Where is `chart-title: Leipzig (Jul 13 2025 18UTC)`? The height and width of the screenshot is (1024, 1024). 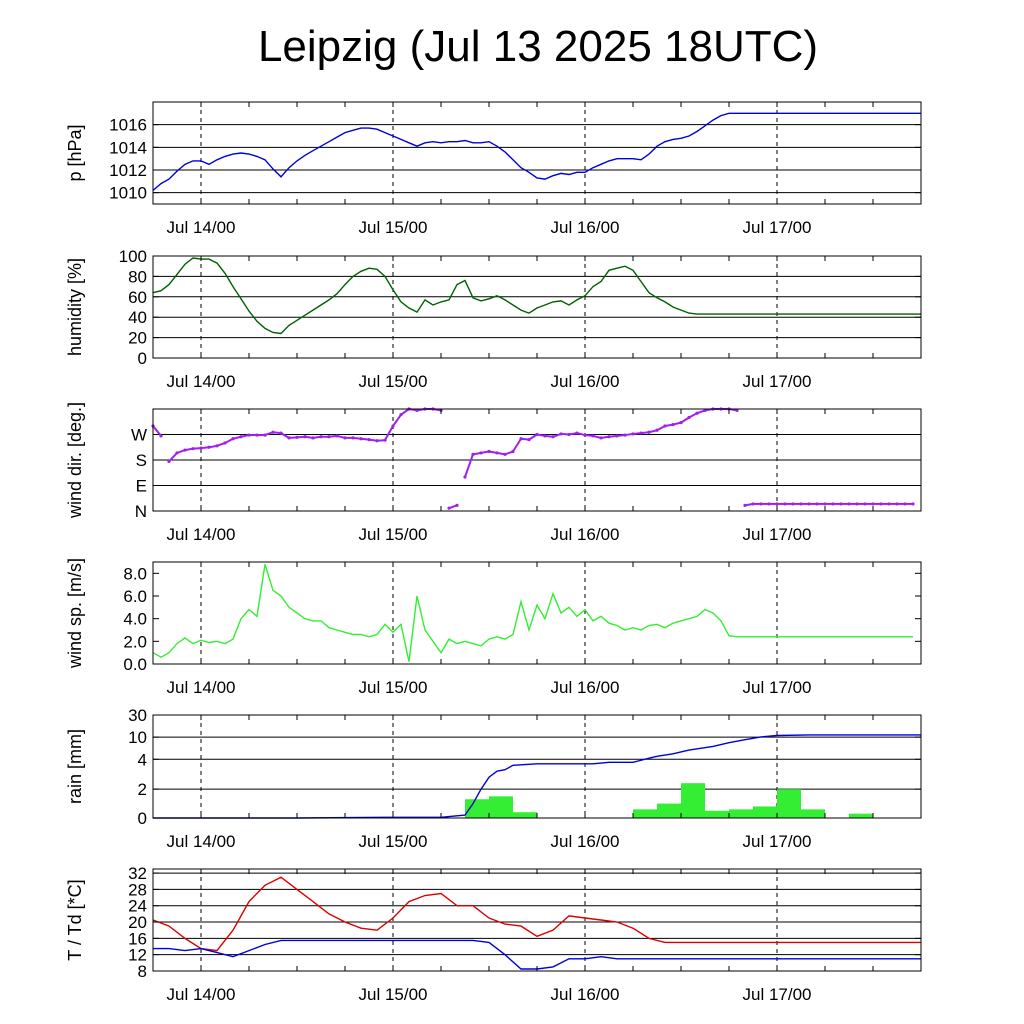 chart-title: Leipzig (Jul 13 2025 18UTC) is located at coordinates (538, 46).